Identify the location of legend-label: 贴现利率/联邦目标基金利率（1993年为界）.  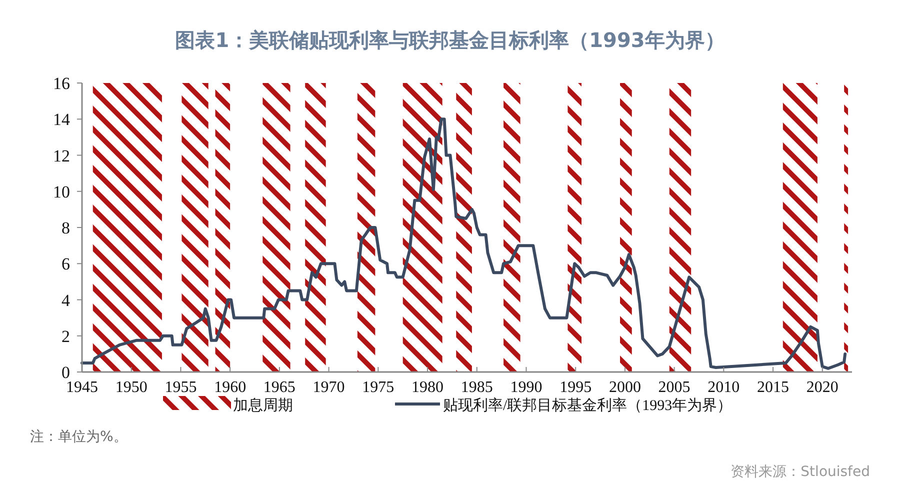
(587, 405).